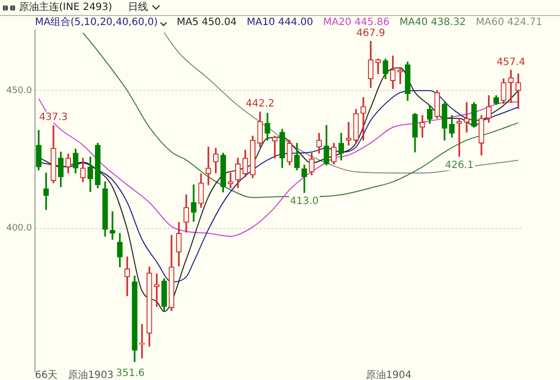 The width and height of the screenshot is (560, 380). What do you see at coordinates (46, 374) in the screenshot?
I see `annotation: 66天` at bounding box center [46, 374].